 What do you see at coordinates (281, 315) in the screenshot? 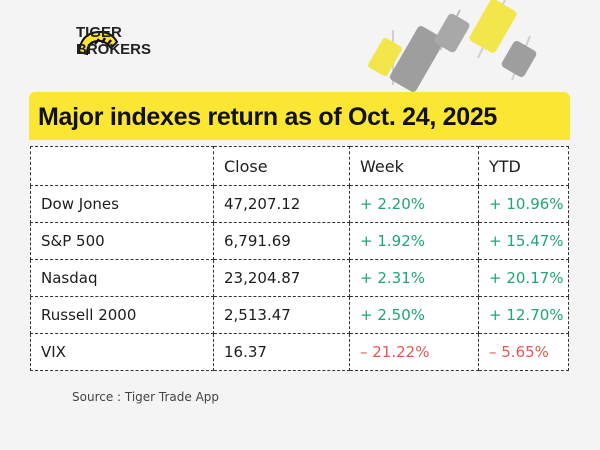
I see `index-close: 2,513.47` at bounding box center [281, 315].